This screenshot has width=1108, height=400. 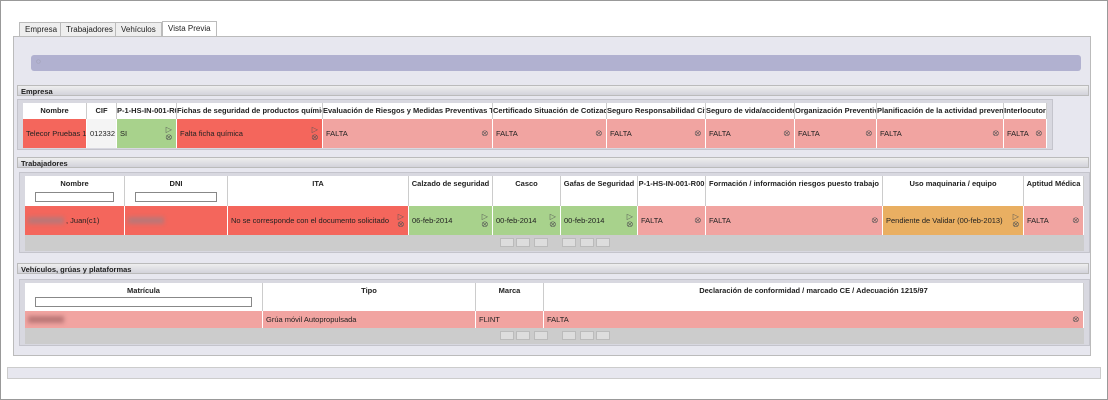 What do you see at coordinates (656, 111) in the screenshot?
I see `column-header: Seguro Responsabilidad Civil` at bounding box center [656, 111].